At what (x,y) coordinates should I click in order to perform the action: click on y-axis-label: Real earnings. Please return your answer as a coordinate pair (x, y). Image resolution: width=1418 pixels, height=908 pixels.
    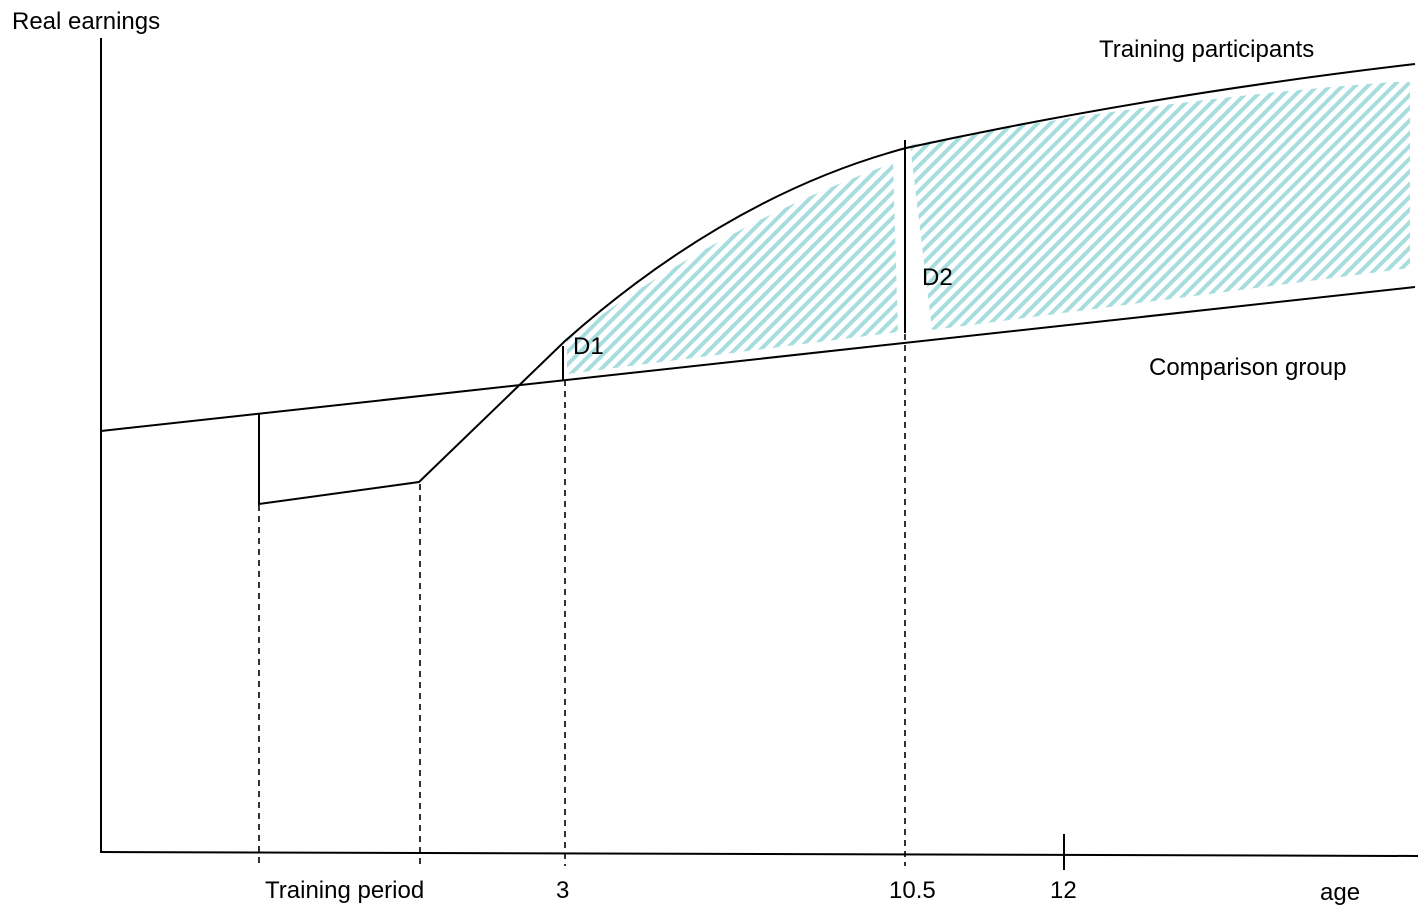
    Looking at the image, I should click on (86, 21).